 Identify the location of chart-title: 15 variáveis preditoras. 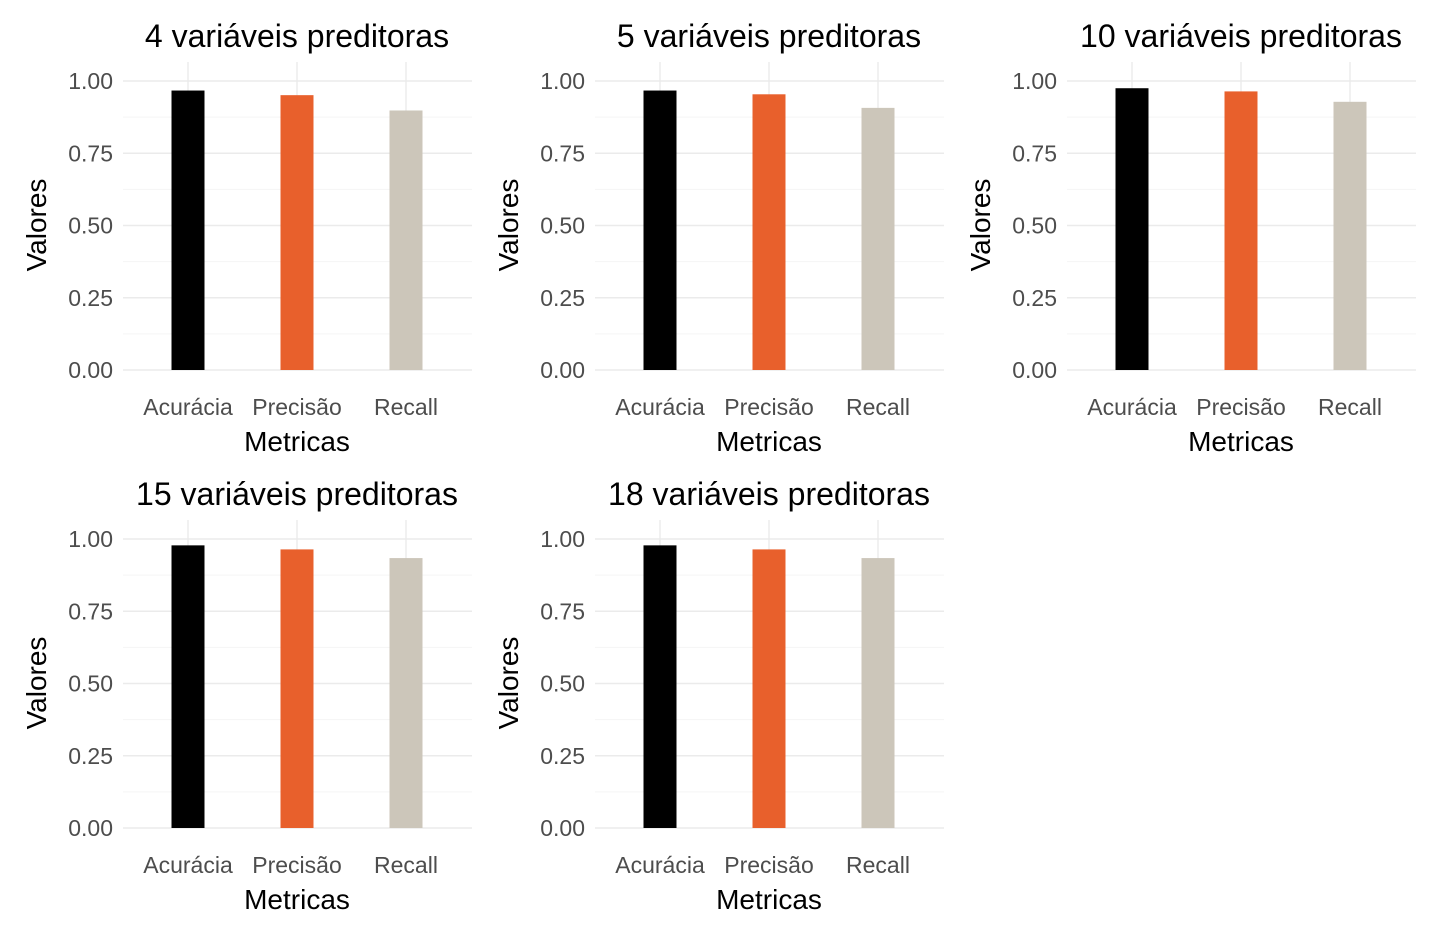
(297, 494).